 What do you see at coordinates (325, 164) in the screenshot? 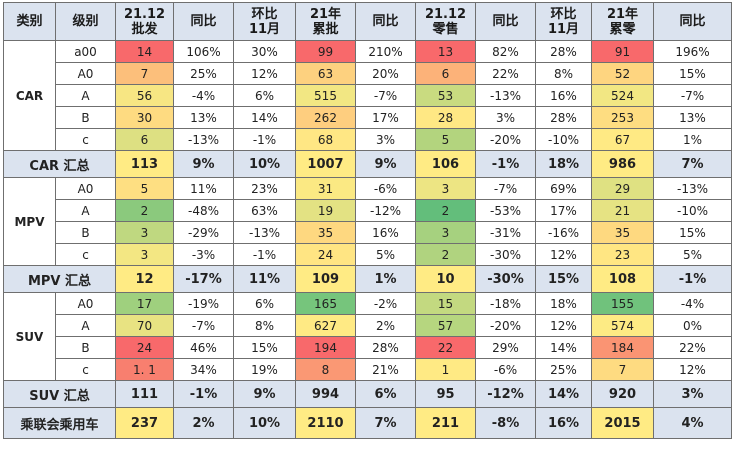
I see `subtotal-cell: 1007` at bounding box center [325, 164].